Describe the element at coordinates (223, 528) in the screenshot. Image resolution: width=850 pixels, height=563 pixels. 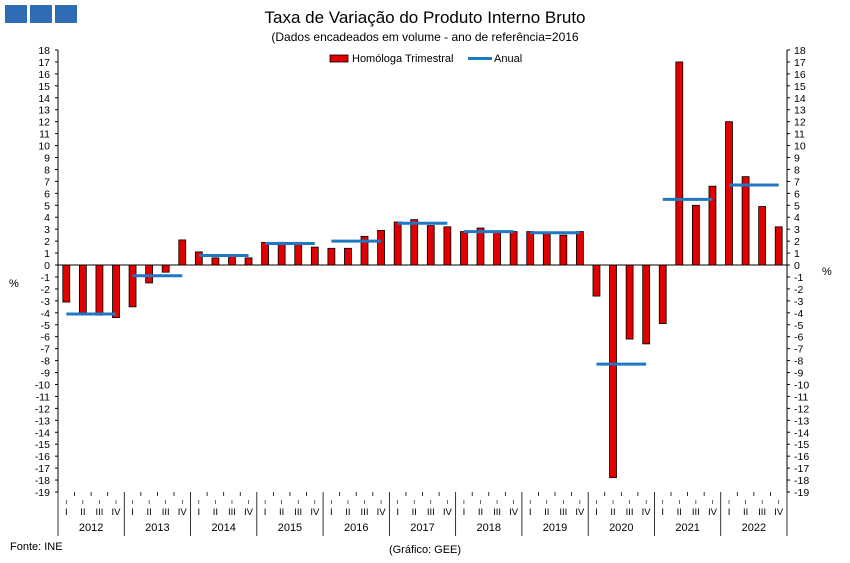
I see `year-label: 2014` at that location.